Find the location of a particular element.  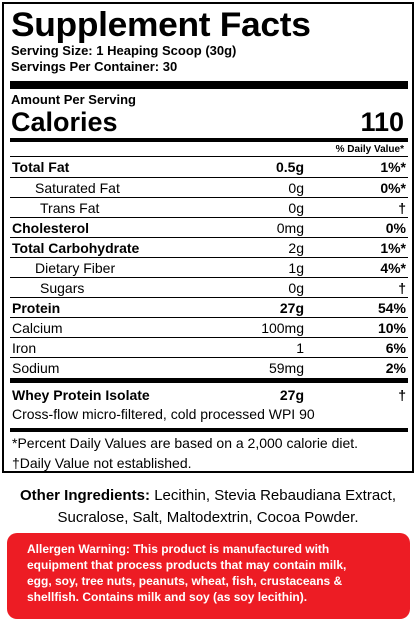

nutrient-row: Protein 27g 54% is located at coordinates (209, 308).